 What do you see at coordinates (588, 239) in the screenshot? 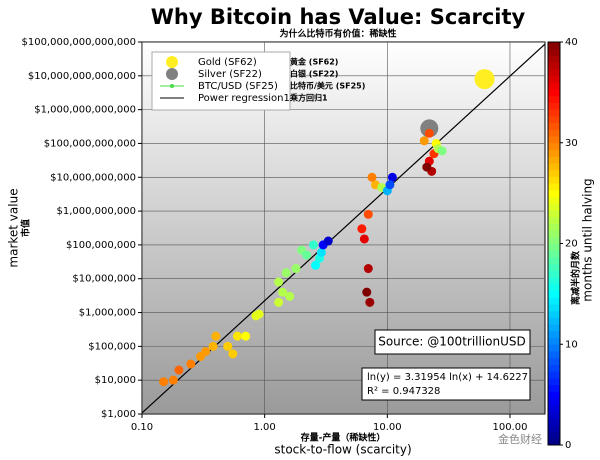
I see `colorbar-label: months until halving` at bounding box center [588, 239].